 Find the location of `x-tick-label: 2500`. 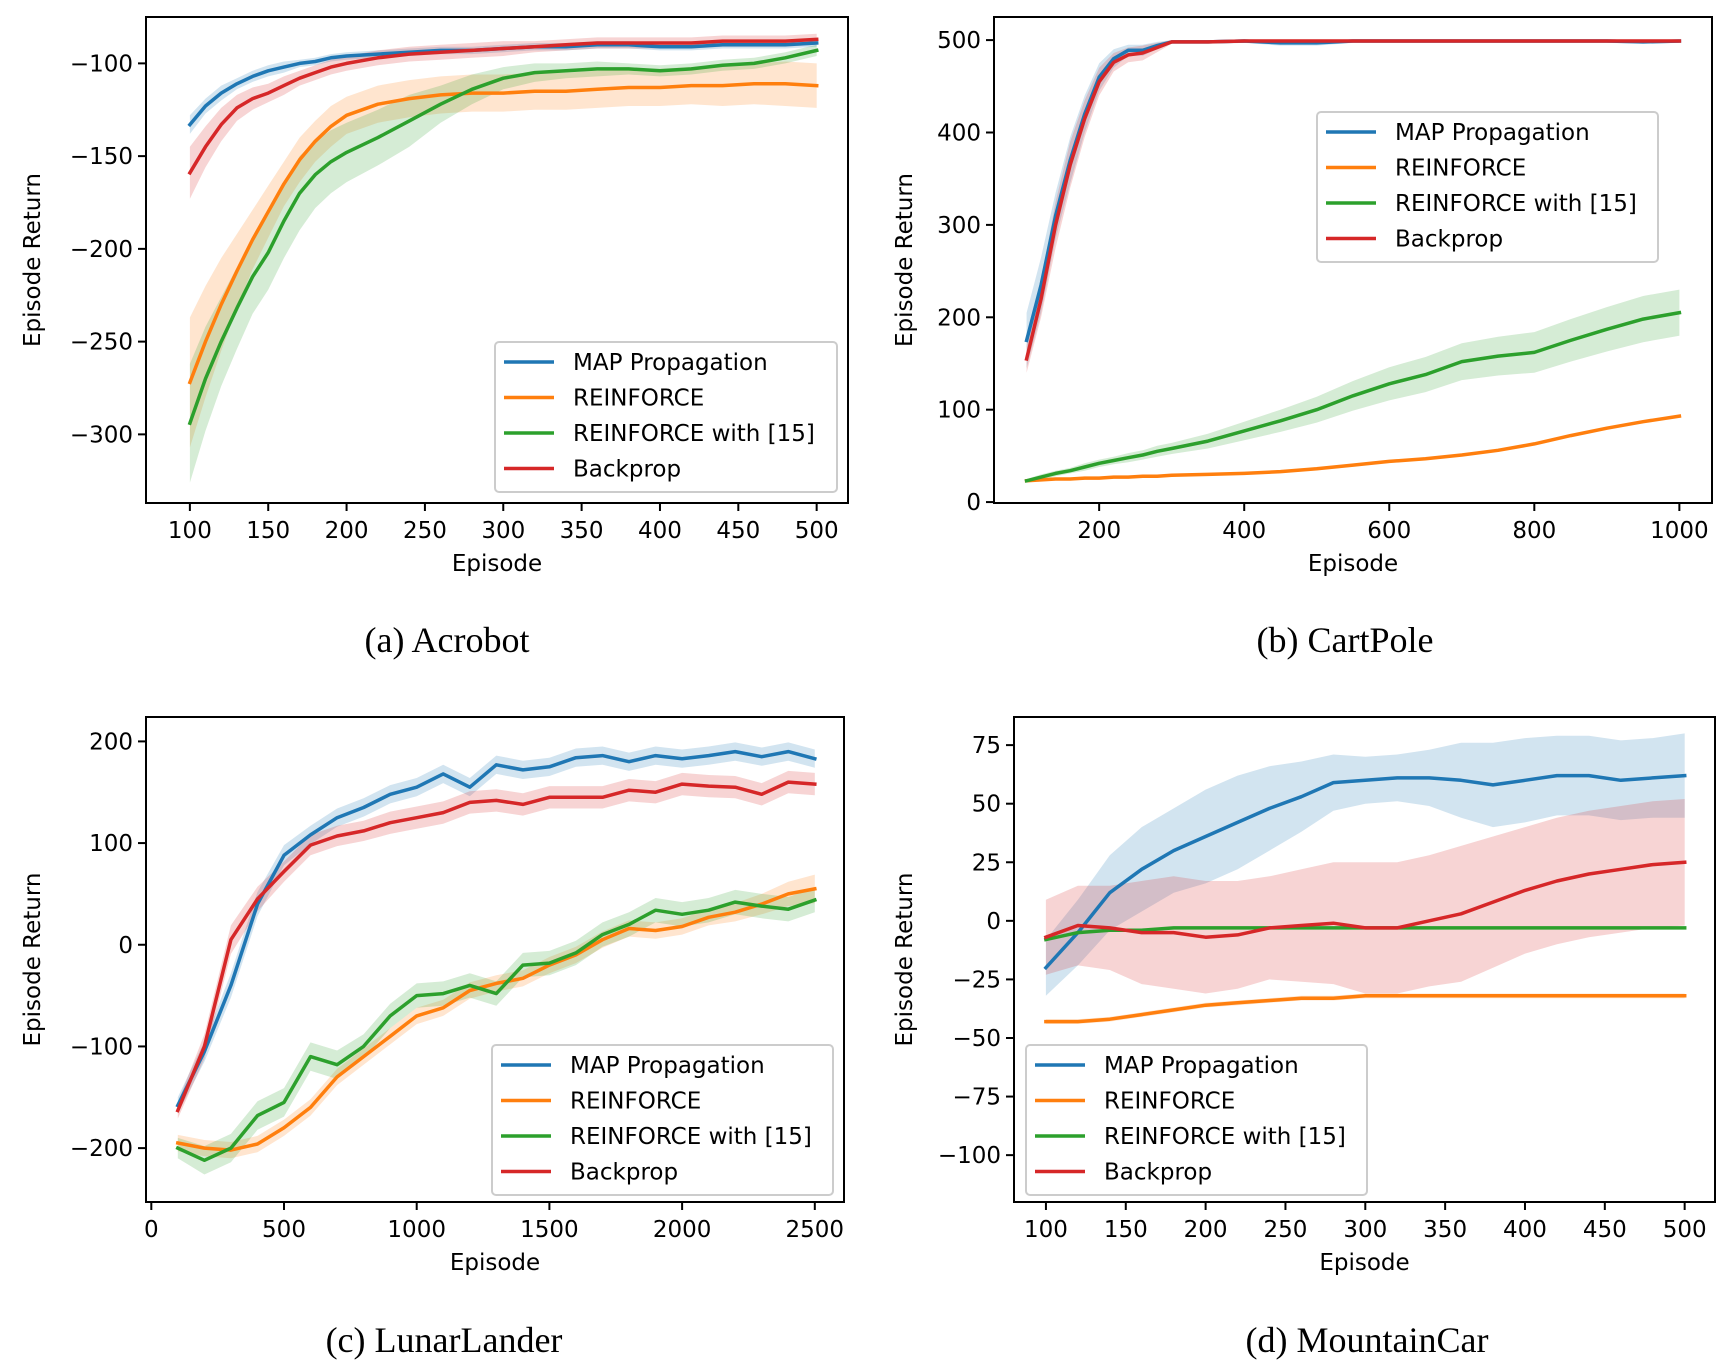

x-tick-label: 2500 is located at coordinates (815, 1230).